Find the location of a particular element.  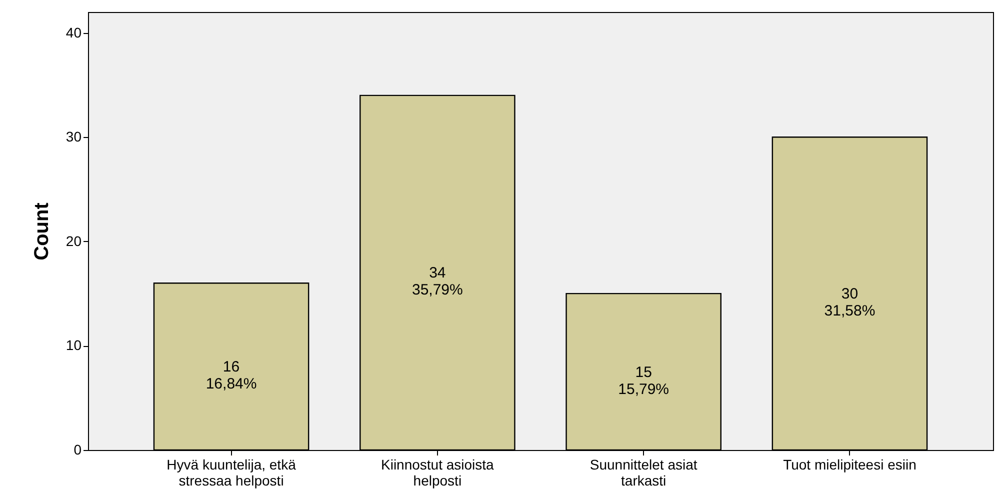

x-tick-label: Hyvä kuuntelija, etkä stressaa helposti is located at coordinates (231, 472).